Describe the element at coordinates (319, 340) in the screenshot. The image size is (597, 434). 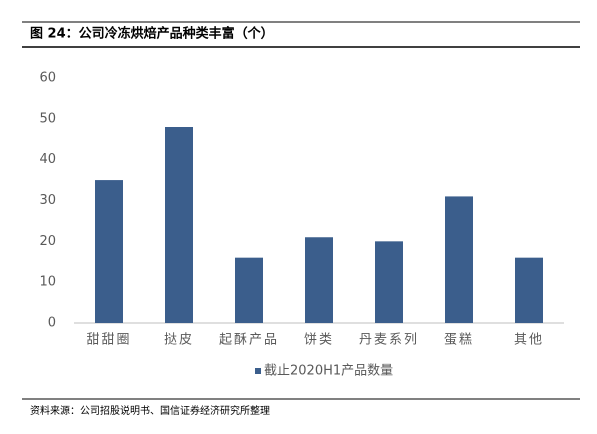
I see `x-tick-label: 饼类` at that location.